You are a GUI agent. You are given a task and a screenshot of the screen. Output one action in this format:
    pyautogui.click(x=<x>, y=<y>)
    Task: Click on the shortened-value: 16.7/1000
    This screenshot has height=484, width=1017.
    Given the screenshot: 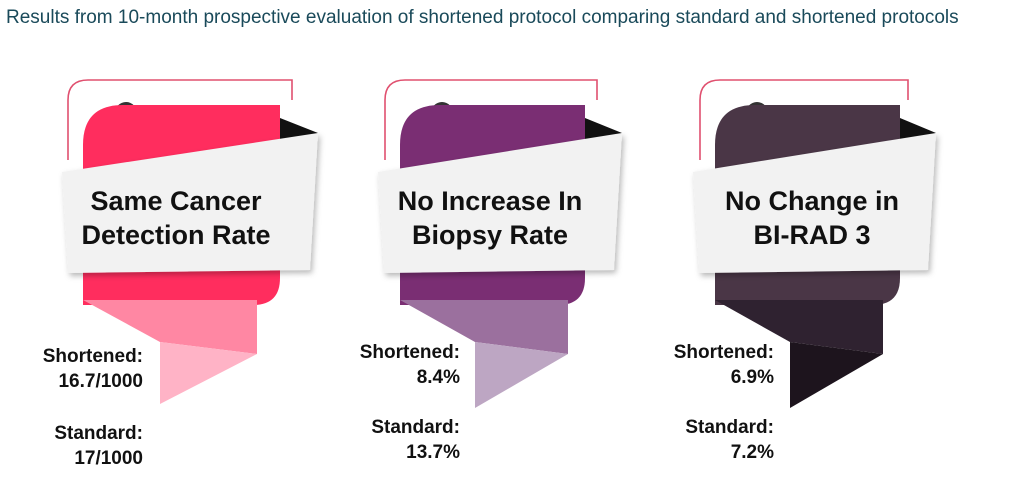 What is the action you would take?
    pyautogui.click(x=100, y=381)
    